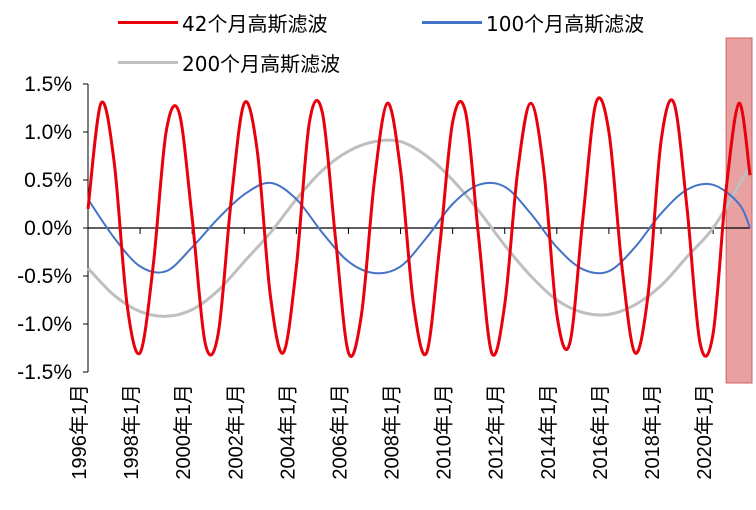 Image resolution: width=756 pixels, height=510 pixels. Describe the element at coordinates (548, 432) in the screenshot. I see `x-tick-label-9: 2014年1月` at that location.